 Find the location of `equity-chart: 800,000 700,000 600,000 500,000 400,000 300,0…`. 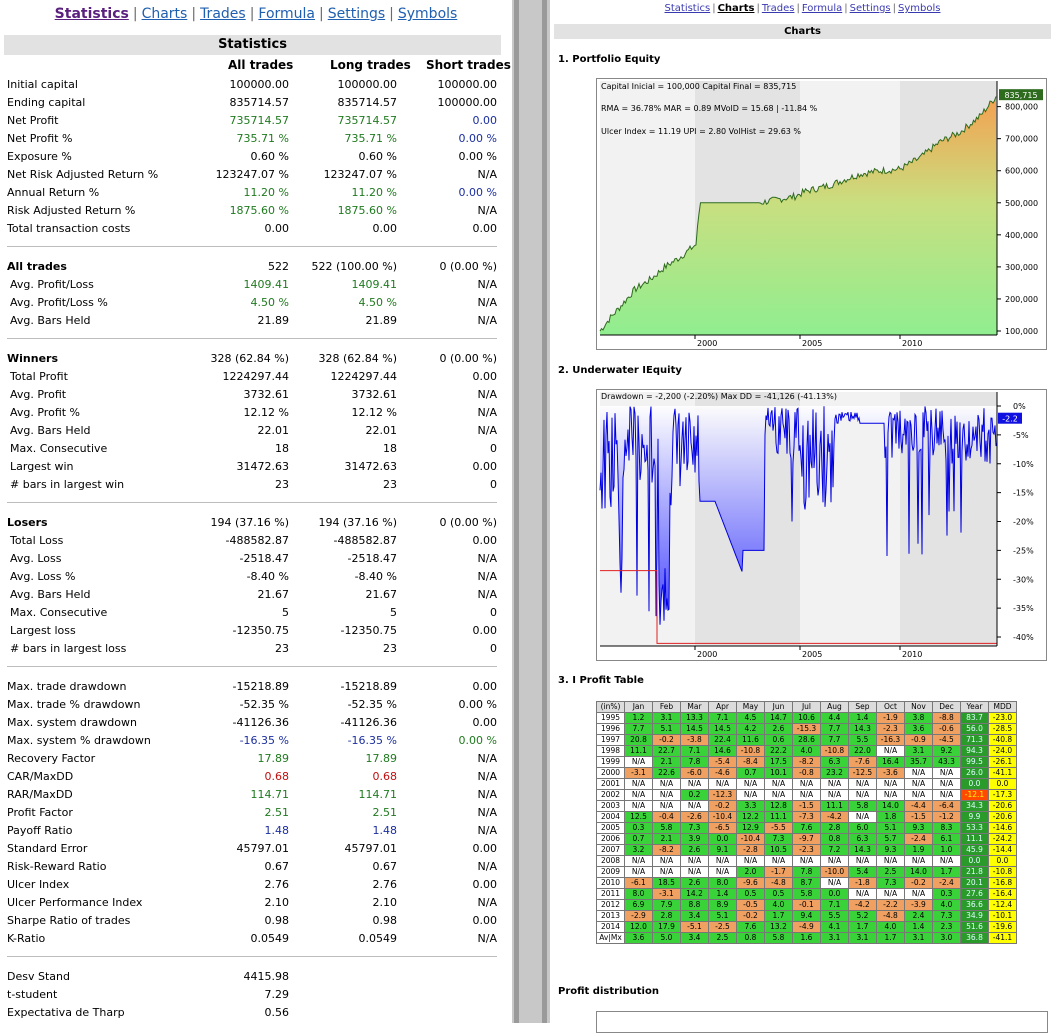

equity-chart: 800,000 700,000 600,000 500,000 400,000 300,0… is located at coordinates (821, 214).